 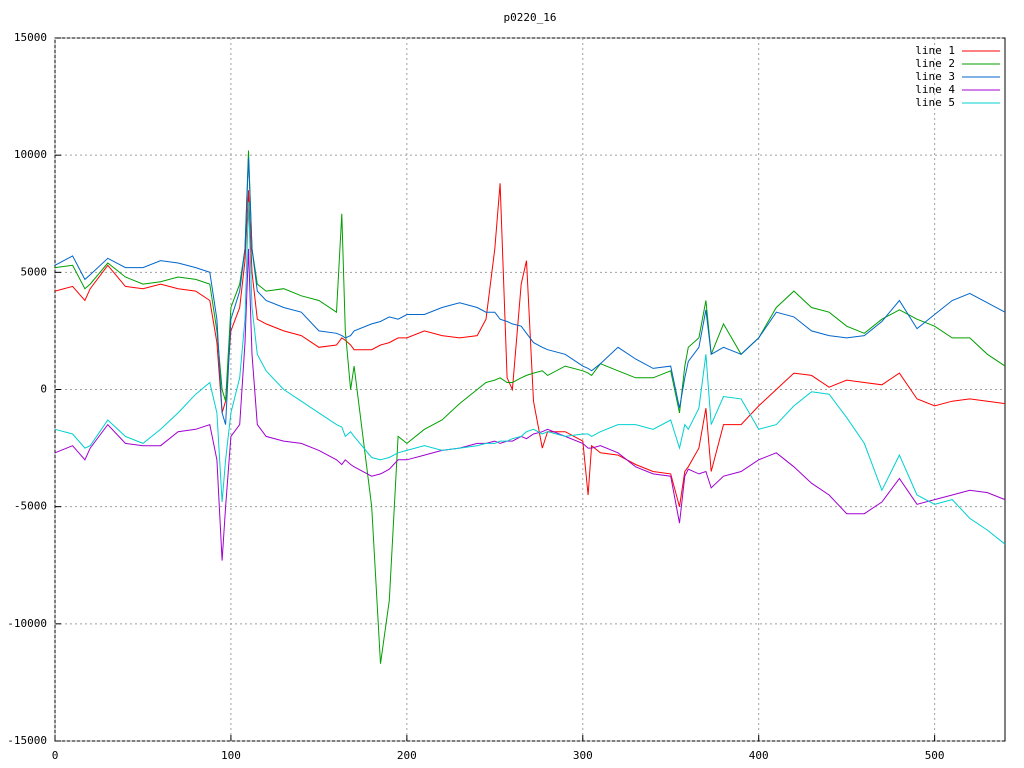 I want to click on chart-title: p0220_16, so click(x=530, y=17).